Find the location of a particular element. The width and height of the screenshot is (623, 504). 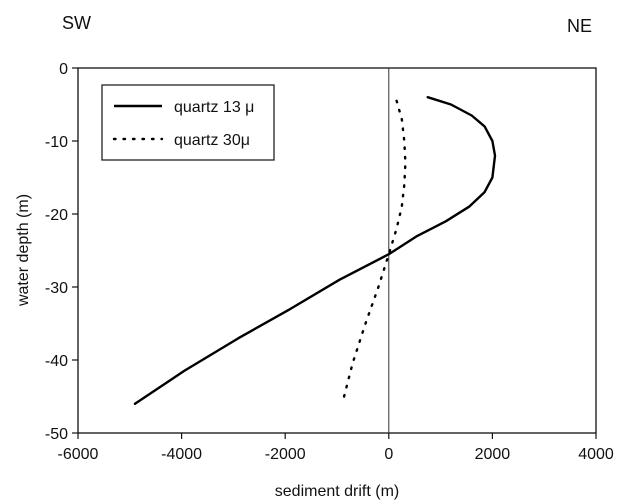

legend-label-quartz-13: quartz 13 μ is located at coordinates (214, 107).